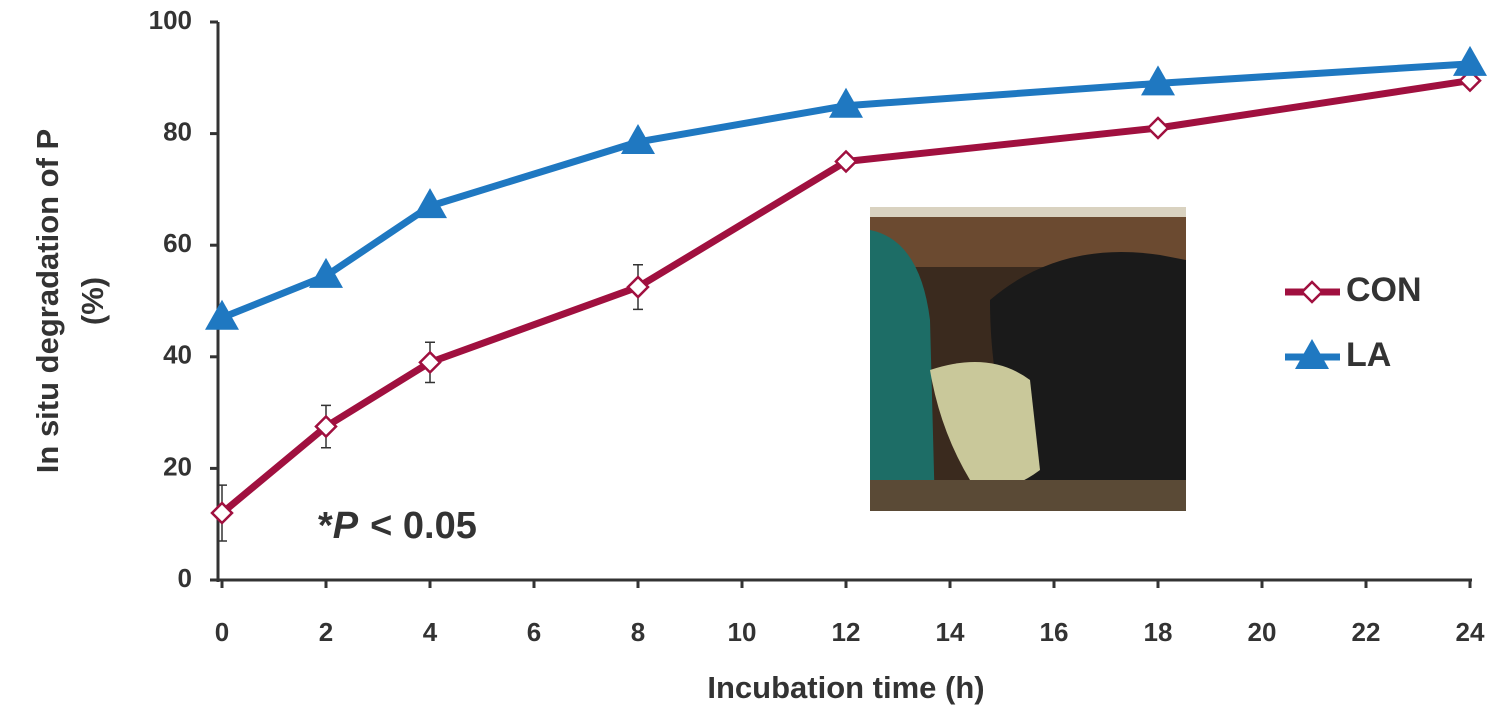 The image size is (1496, 710). Describe the element at coordinates (47, 301) in the screenshot. I see `y-axis-title: In situ degradation of P` at that location.